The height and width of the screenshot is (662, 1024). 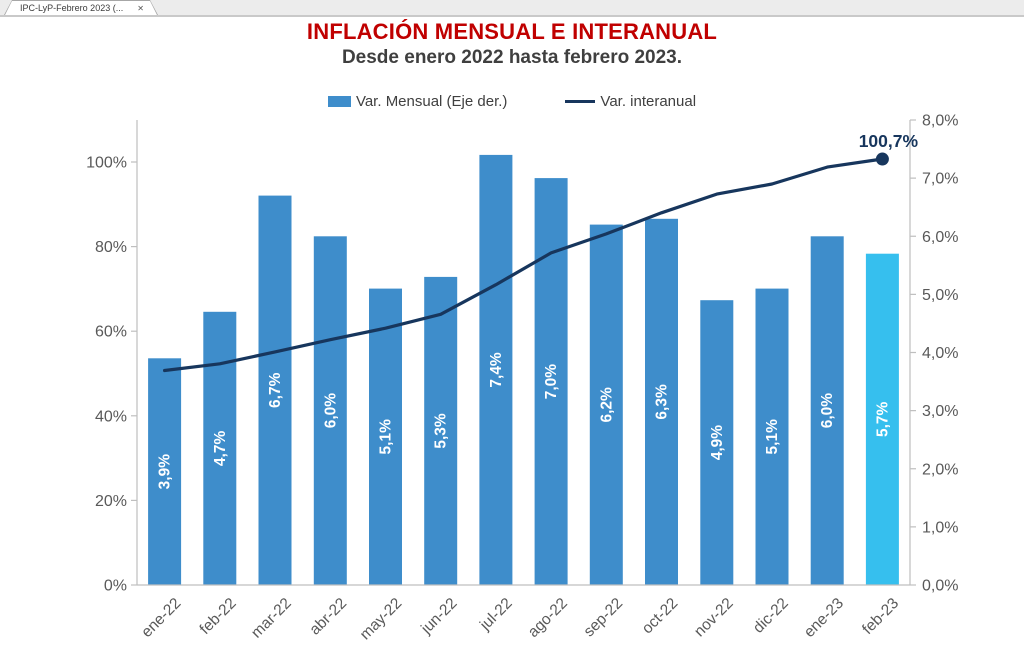 I want to click on sheet-tab-inner: IPC-LyP-Febrero 2023 (... ✕, so click(x=81, y=8).